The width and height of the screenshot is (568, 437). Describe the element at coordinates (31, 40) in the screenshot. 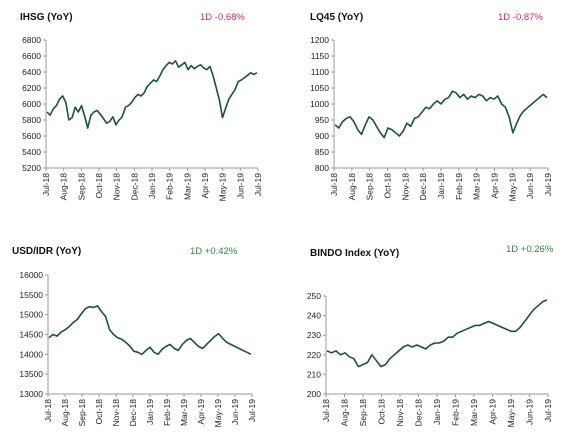

I see `y-tick-label: 6800` at that location.